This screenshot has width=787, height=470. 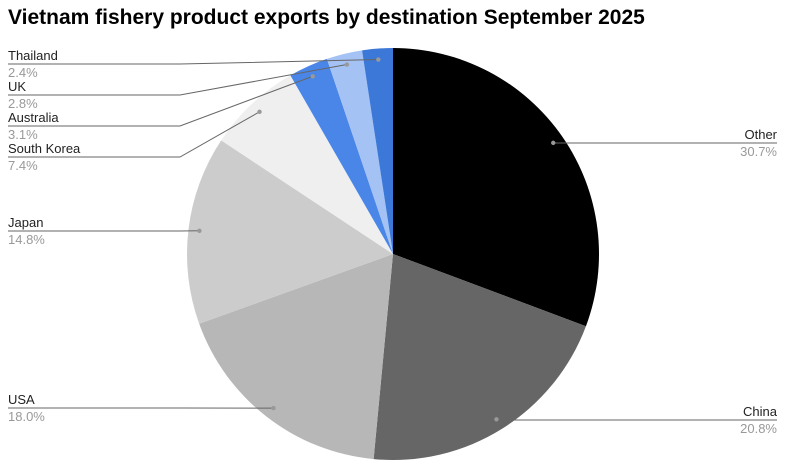 What do you see at coordinates (17, 86) in the screenshot?
I see `label-uk: UK` at bounding box center [17, 86].